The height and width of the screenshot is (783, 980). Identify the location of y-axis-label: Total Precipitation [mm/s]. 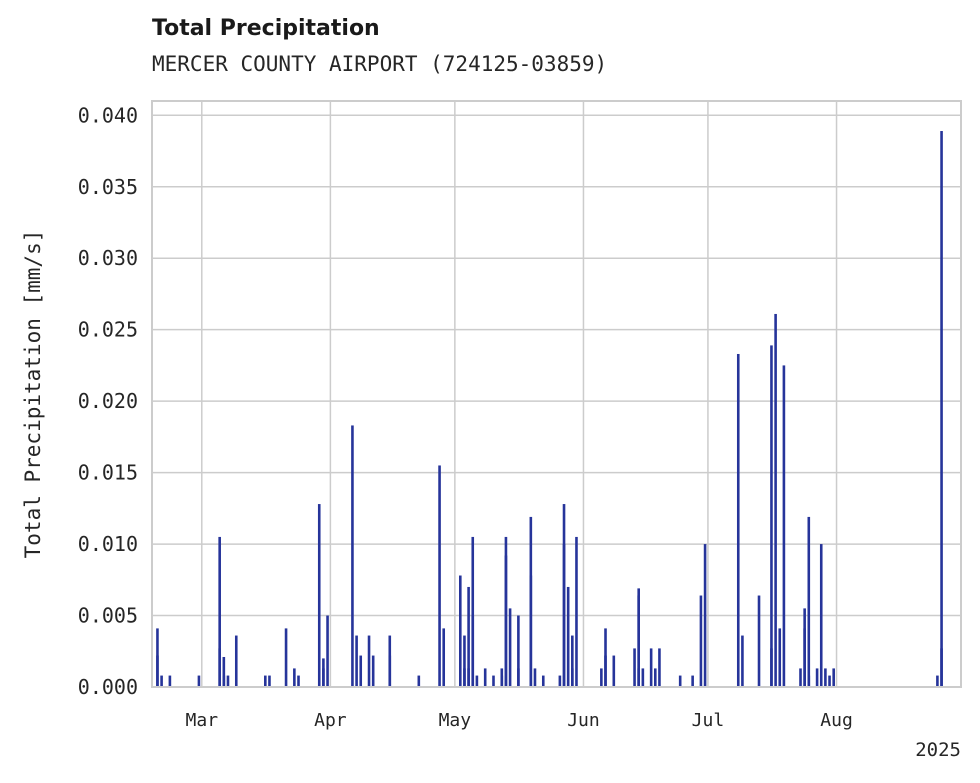
(33, 394).